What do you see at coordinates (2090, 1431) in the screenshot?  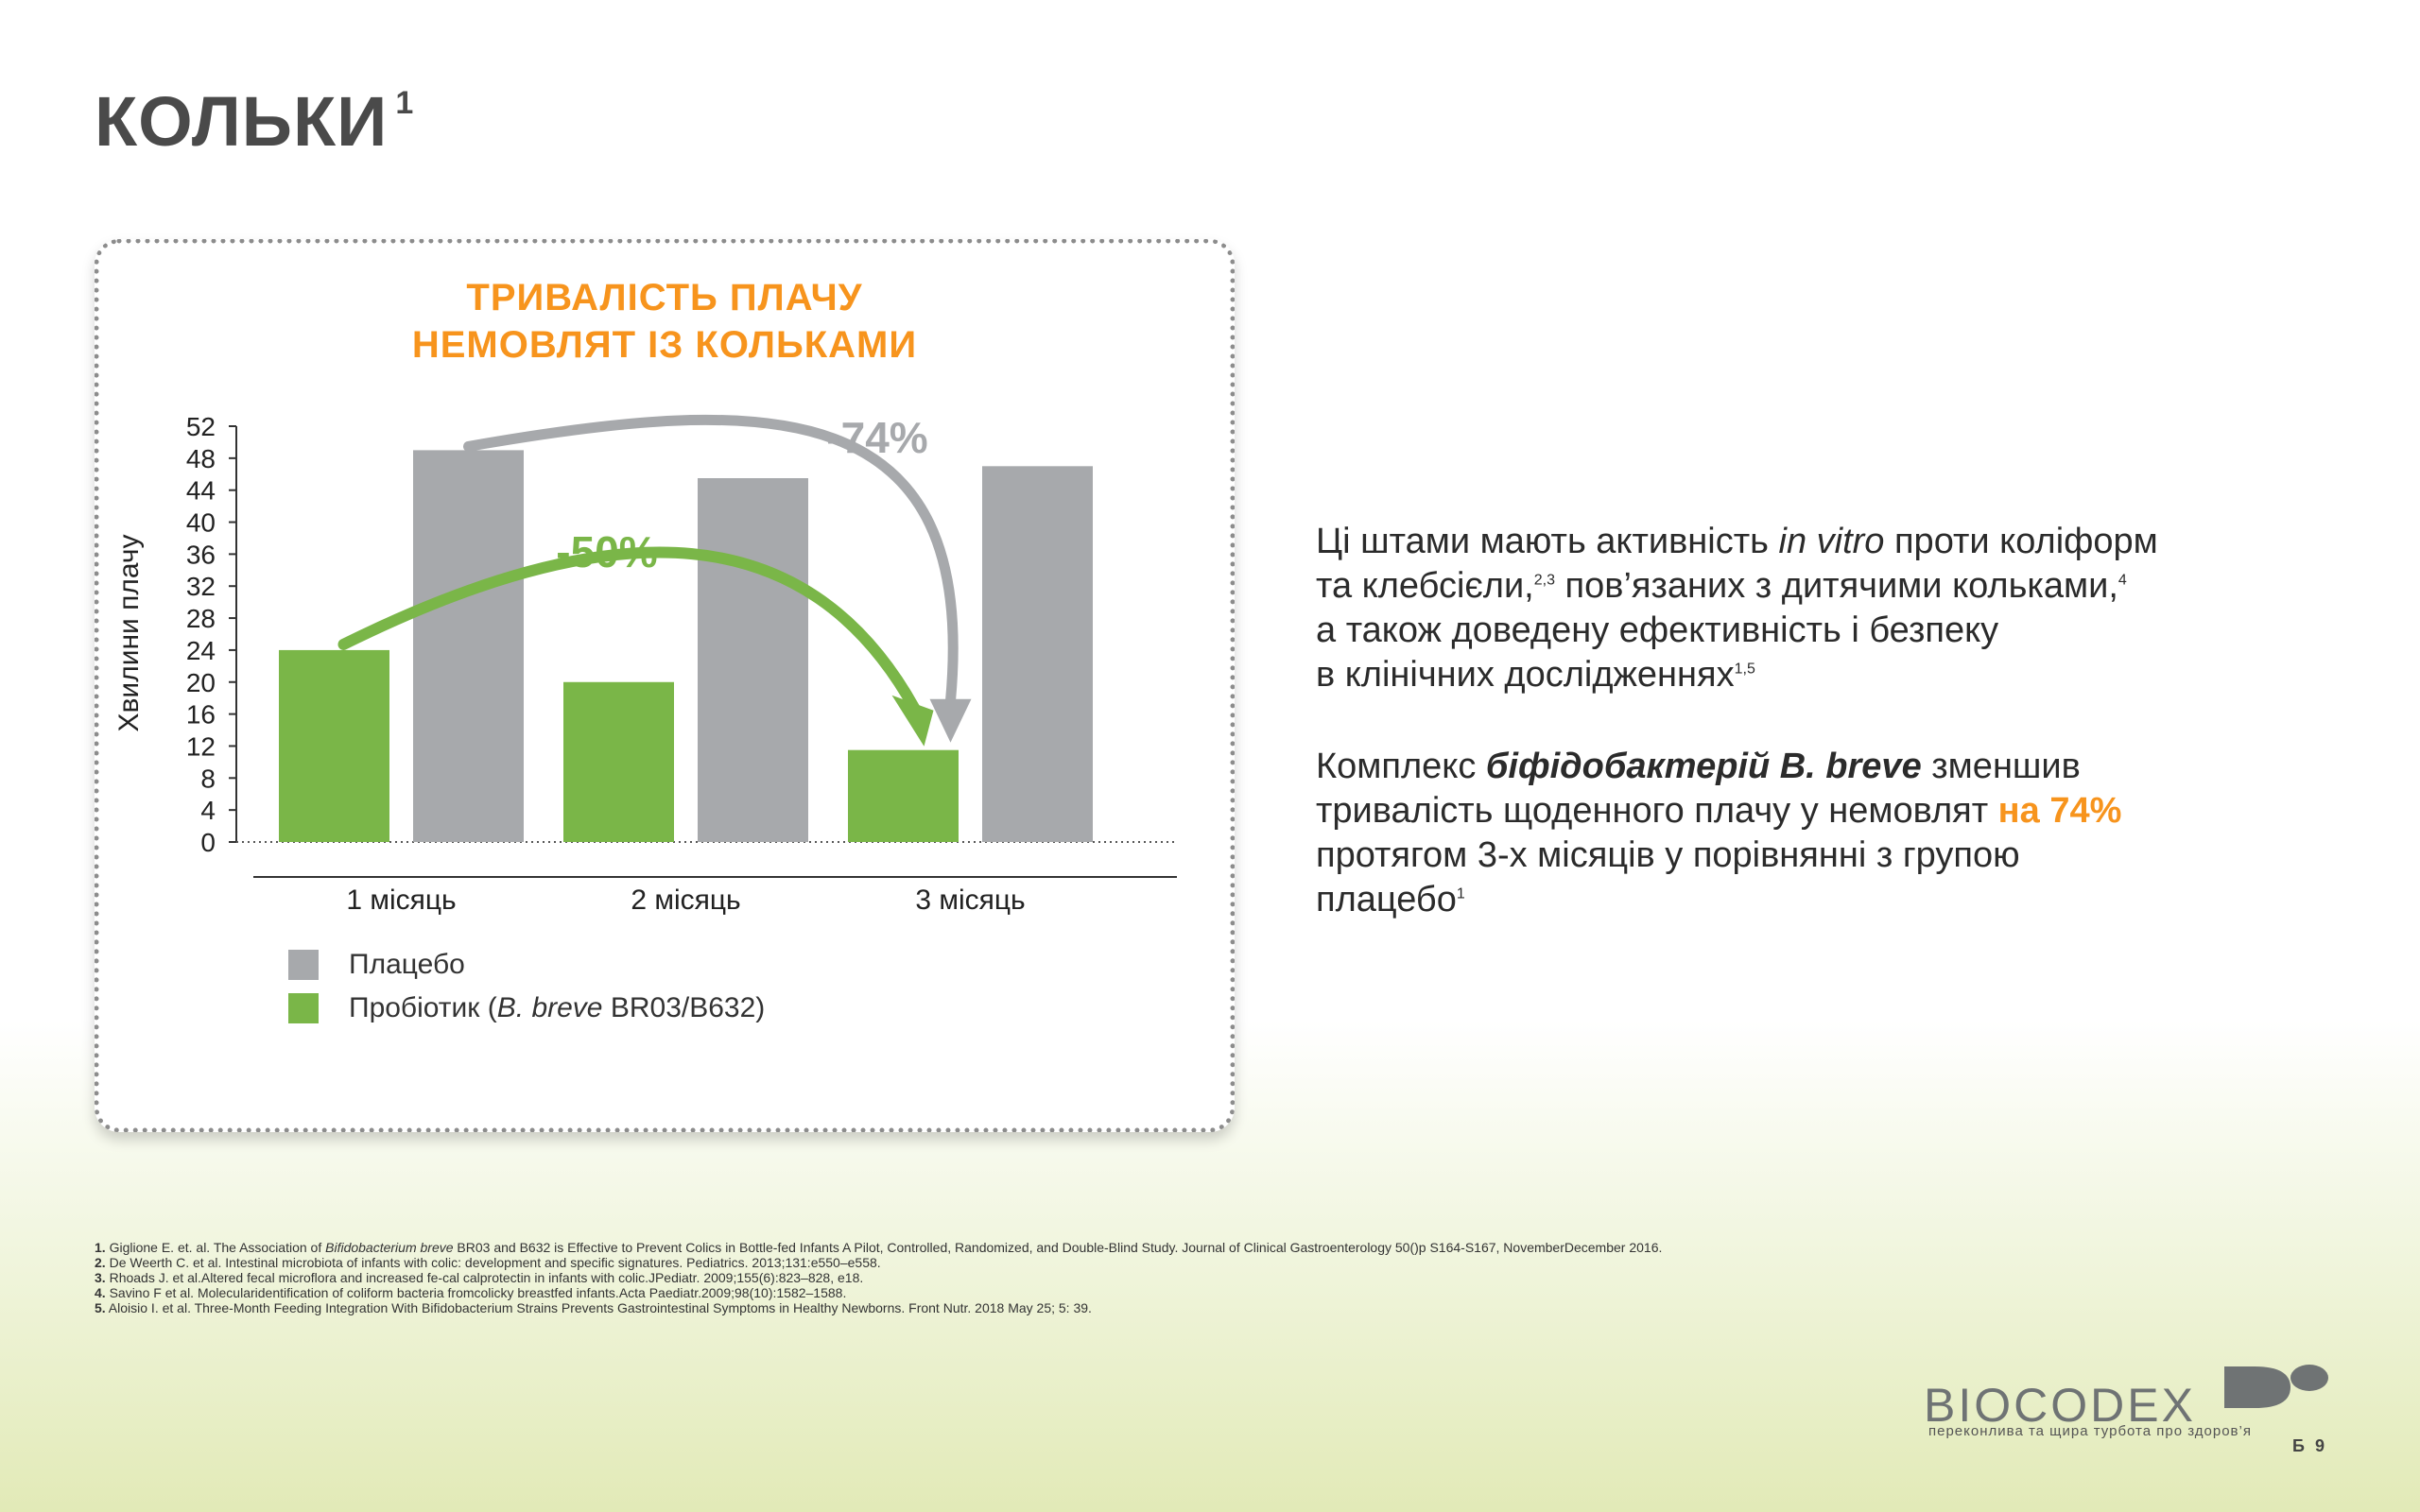 I see `brand-tagline: переконлива та щира турбота про здоров’я` at bounding box center [2090, 1431].